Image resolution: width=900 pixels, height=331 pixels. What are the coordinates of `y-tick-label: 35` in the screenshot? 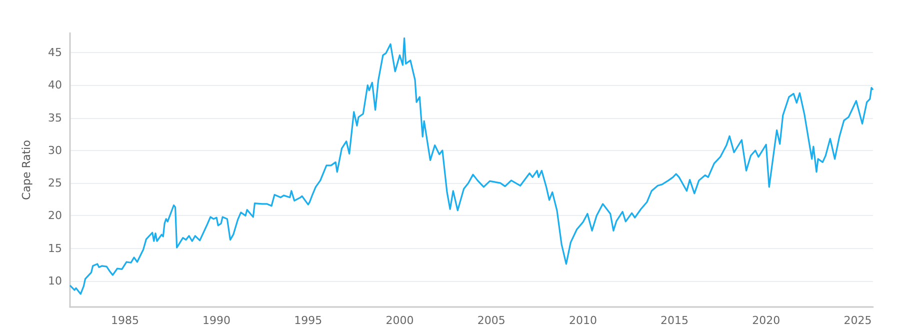 It's located at (55, 117).